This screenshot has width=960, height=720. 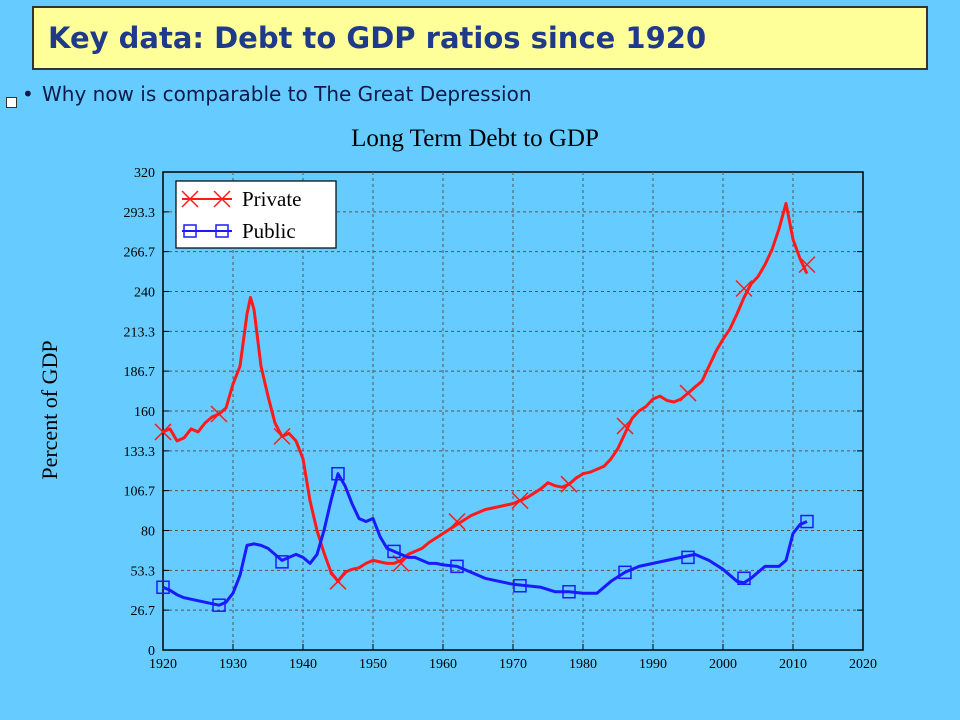 I want to click on x-tick-label: 1920, so click(x=163, y=664).